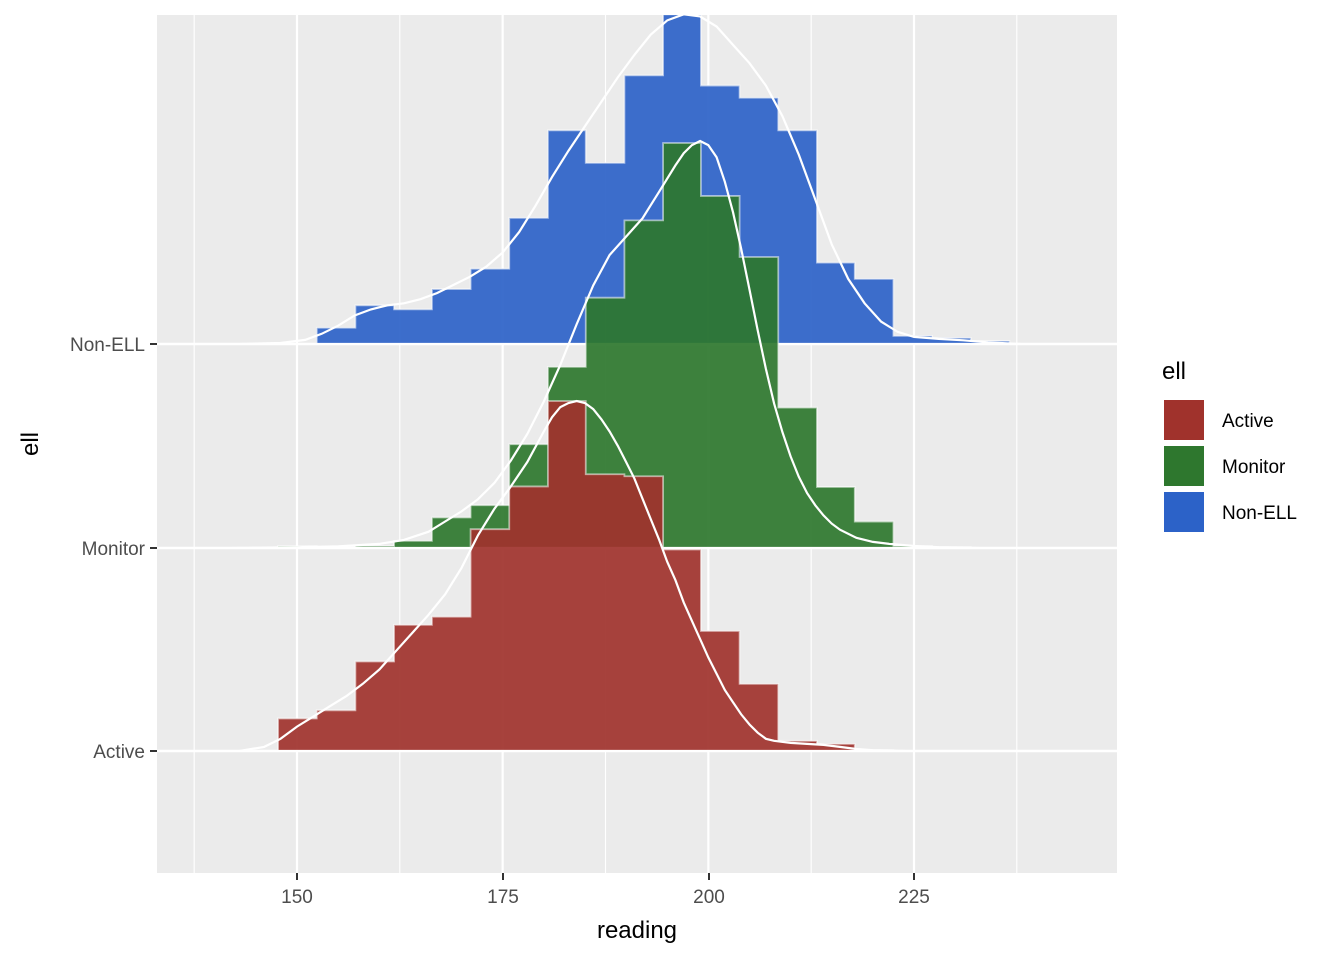 This screenshot has width=1344, height=960. Describe the element at coordinates (1254, 467) in the screenshot. I see `legend-label-monitor: Monitor` at that location.